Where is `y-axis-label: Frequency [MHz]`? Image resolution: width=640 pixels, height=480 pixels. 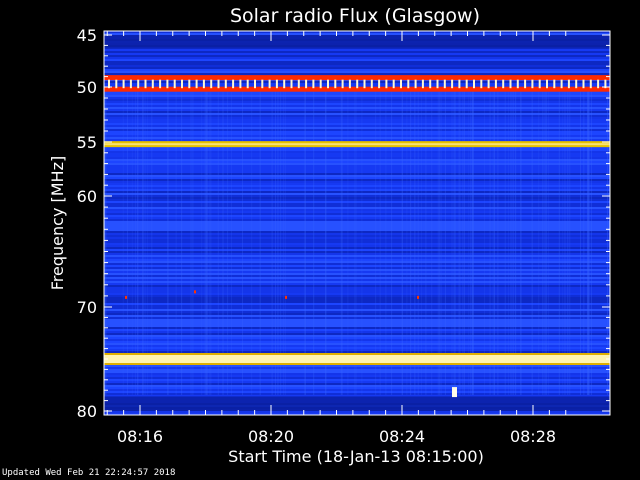 y-axis-label: Frequency [MHz] is located at coordinates (57, 223).